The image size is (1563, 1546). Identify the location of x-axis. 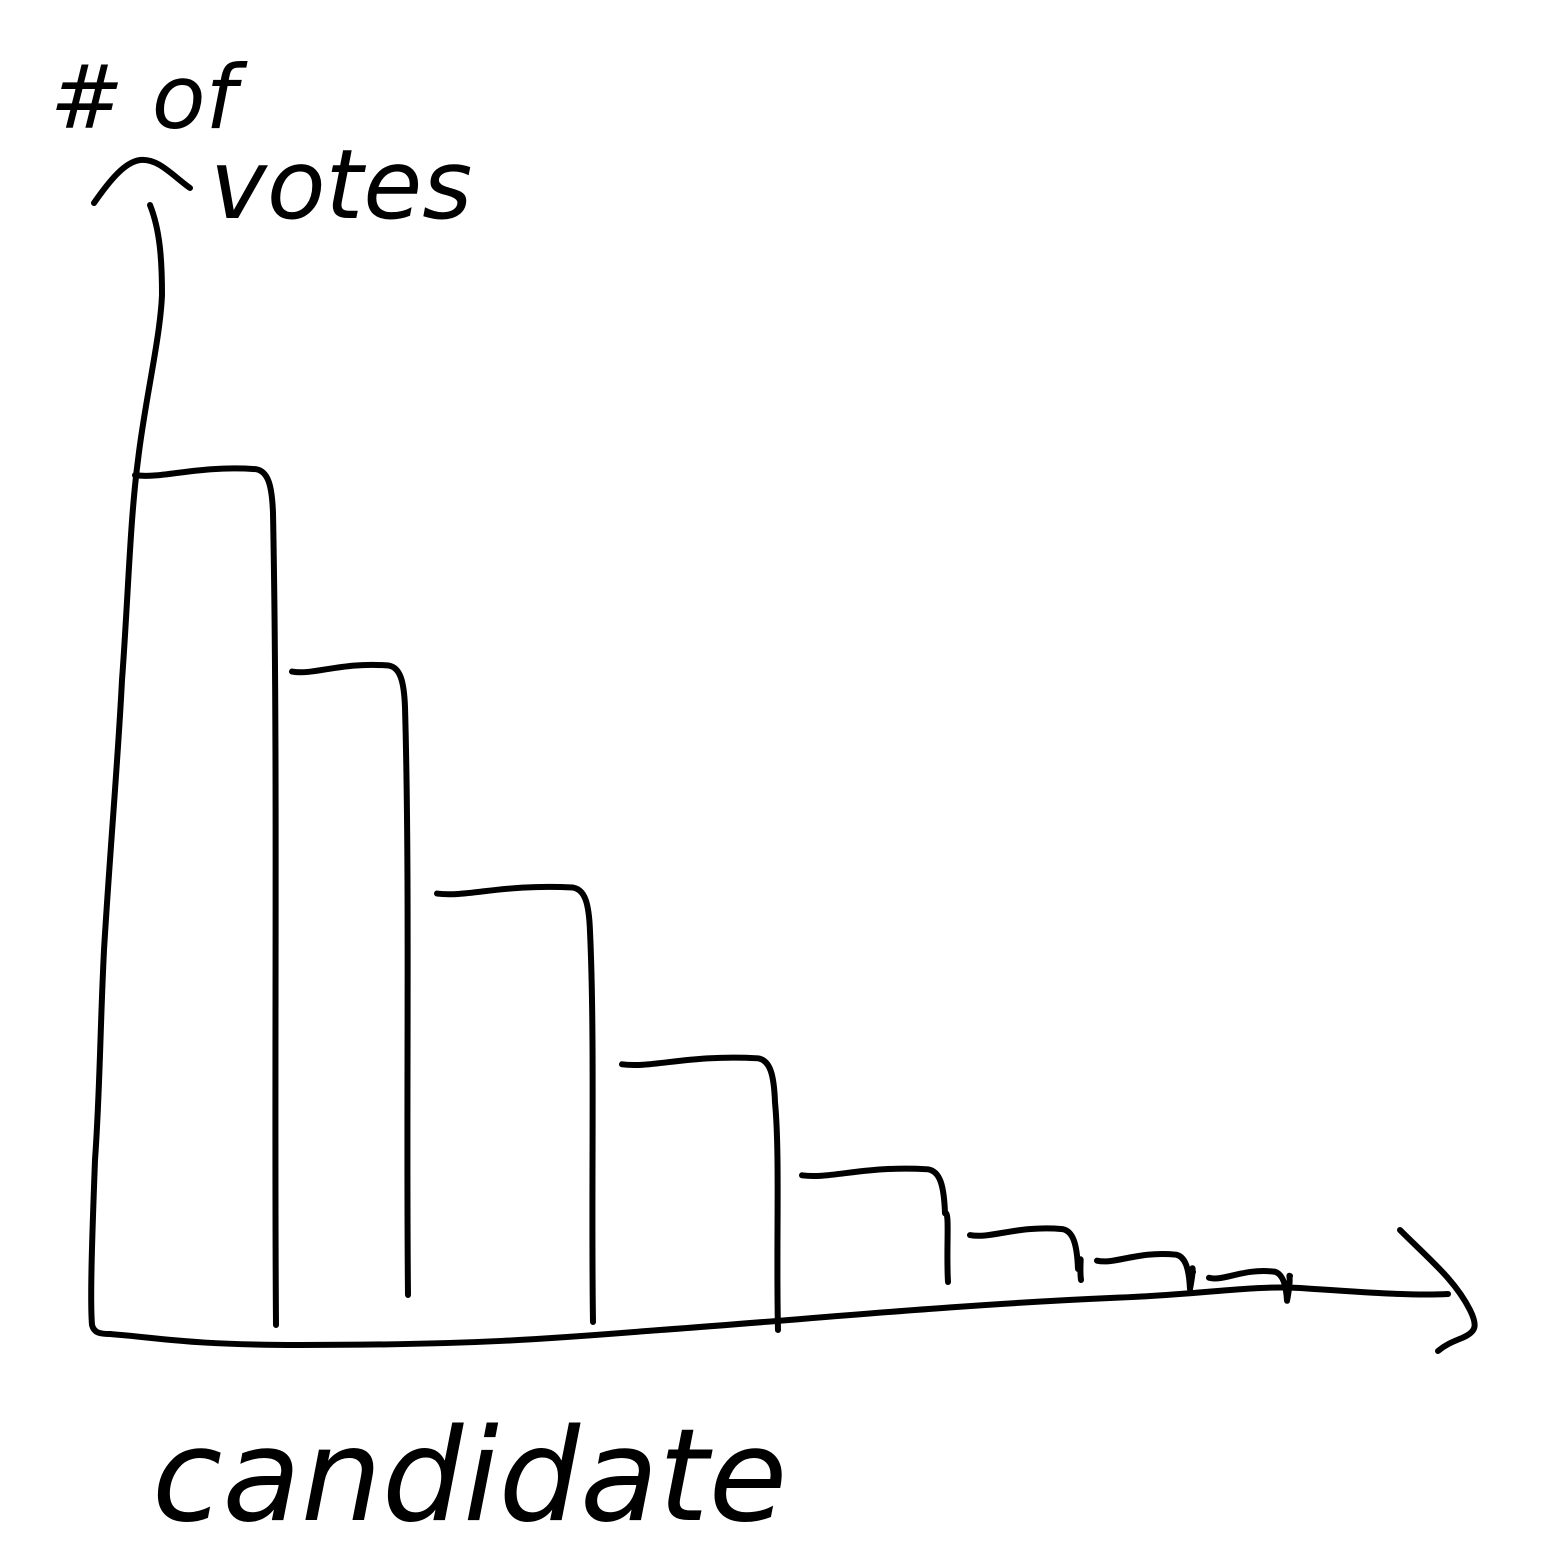
(779, 1316).